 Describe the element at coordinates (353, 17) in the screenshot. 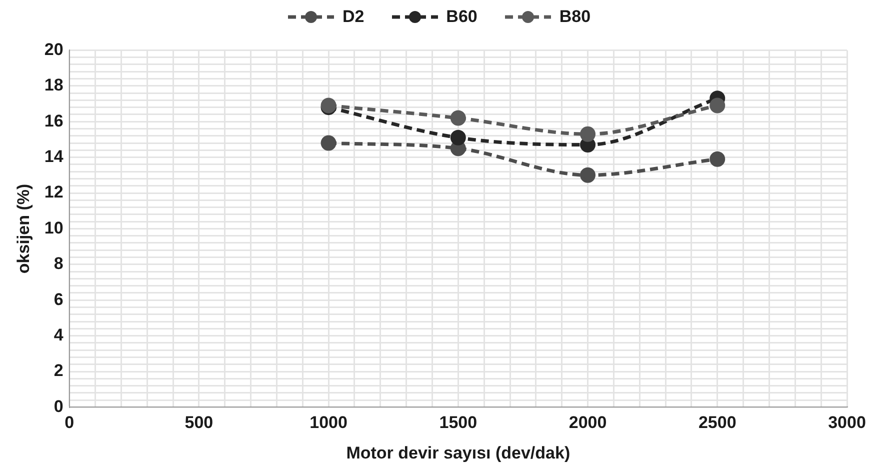

I see `legend-label: D2` at that location.